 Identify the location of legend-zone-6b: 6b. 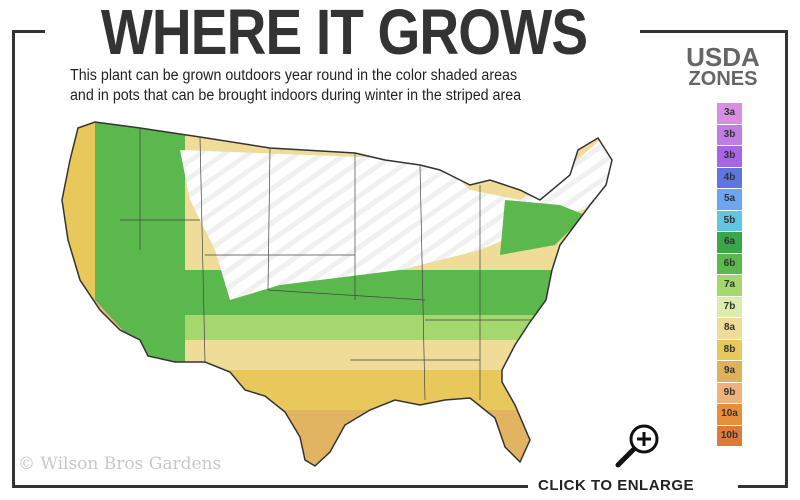
(729, 263).